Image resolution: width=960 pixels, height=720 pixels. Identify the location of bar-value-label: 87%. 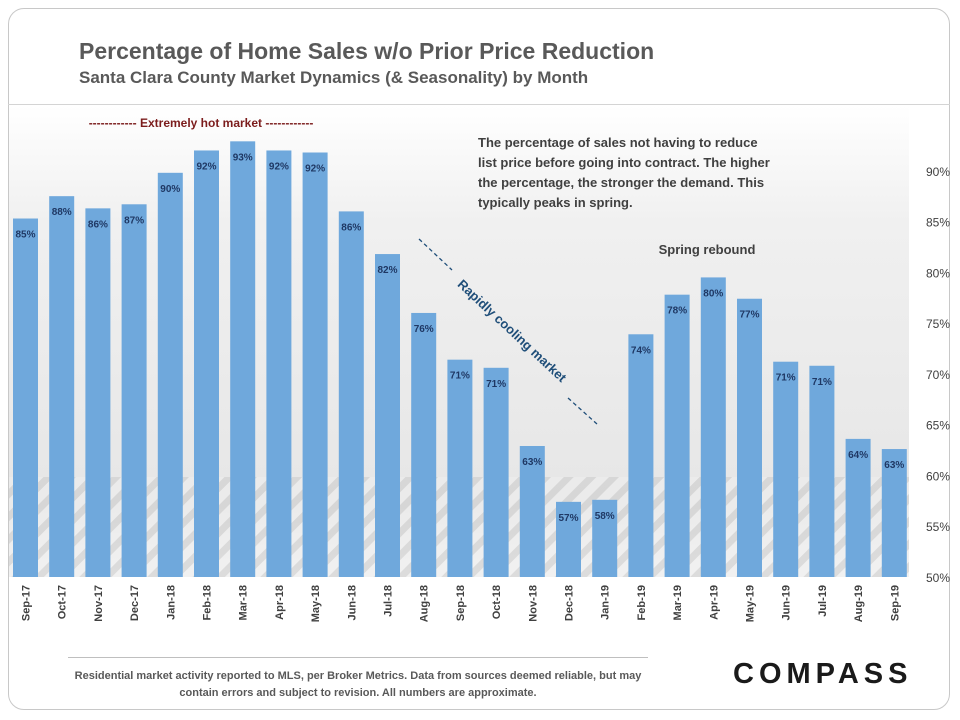
(134, 220).